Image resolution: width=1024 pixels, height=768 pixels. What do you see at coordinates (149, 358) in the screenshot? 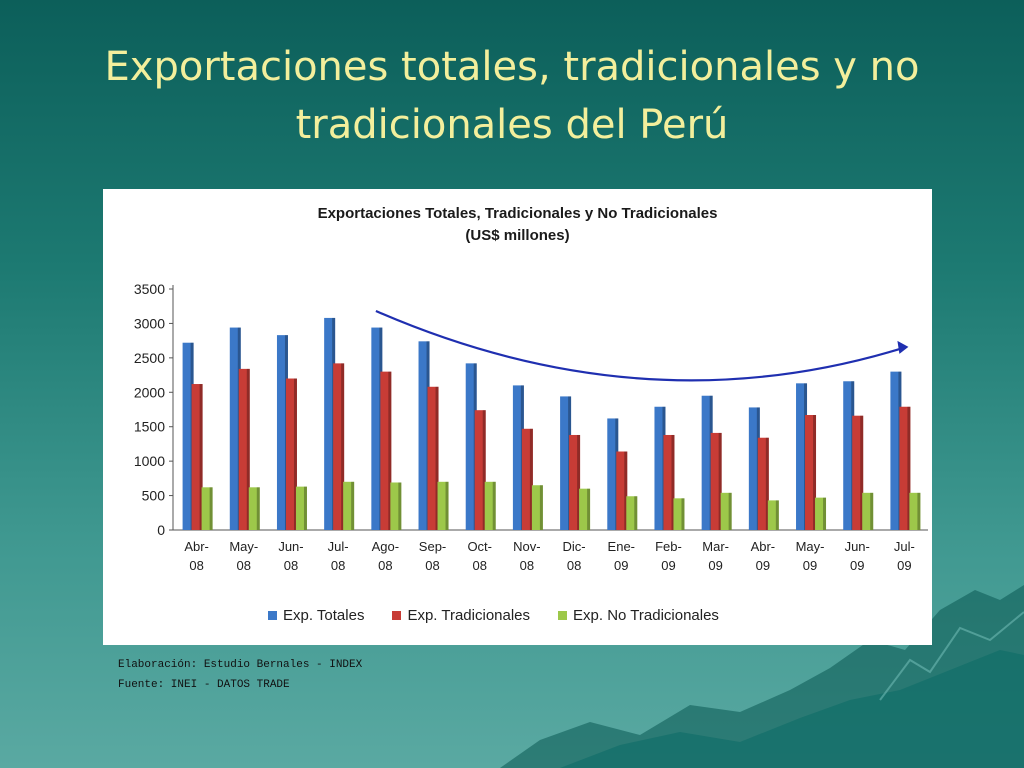
I see `y-tick-label: 2500` at bounding box center [149, 358].